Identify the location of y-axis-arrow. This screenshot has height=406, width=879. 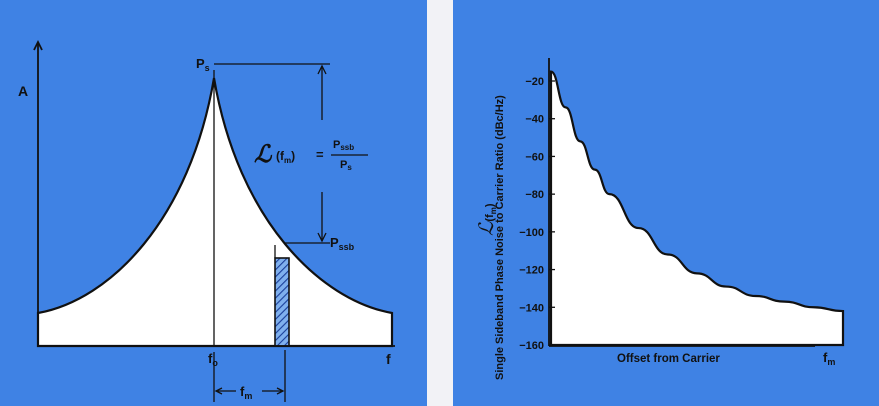
(38, 45).